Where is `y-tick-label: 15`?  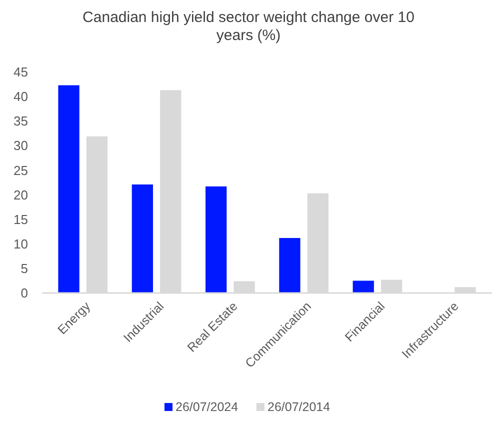 y-tick-label: 15 is located at coordinates (21, 219).